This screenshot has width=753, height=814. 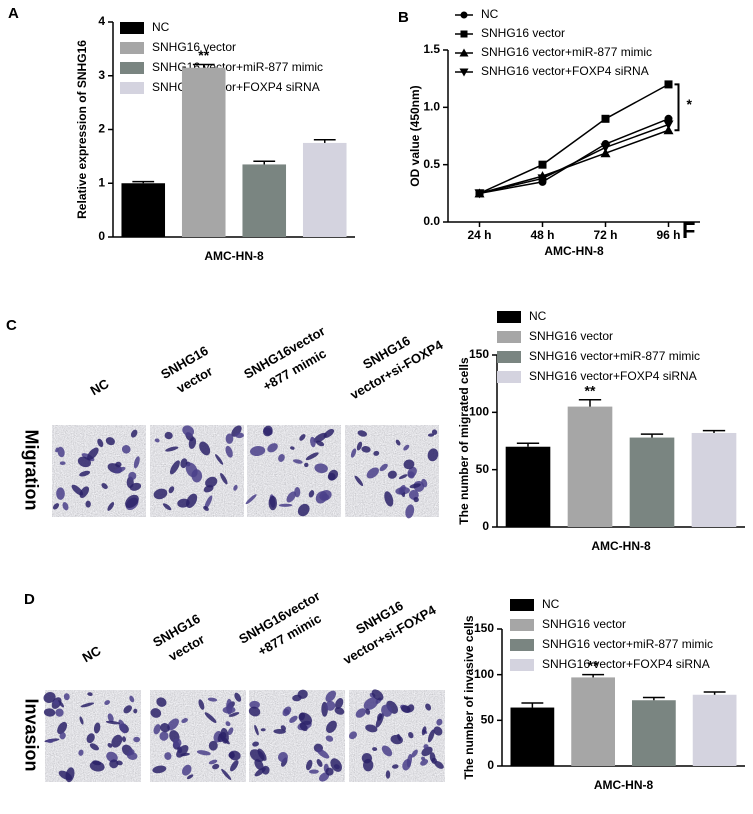 What do you see at coordinates (415, 135) in the screenshot?
I see `y-axis-label: OD value (450nm)` at bounding box center [415, 135].